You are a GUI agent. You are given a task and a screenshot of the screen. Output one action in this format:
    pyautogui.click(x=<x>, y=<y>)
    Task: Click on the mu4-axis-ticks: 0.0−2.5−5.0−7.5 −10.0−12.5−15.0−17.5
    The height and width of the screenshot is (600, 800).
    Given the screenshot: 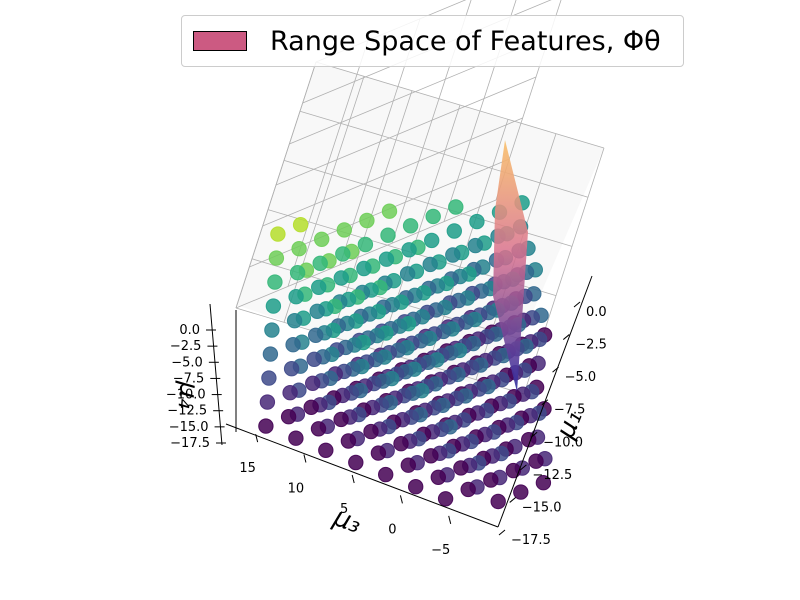 What is the action you would take?
    pyautogui.click(x=196, y=387)
    